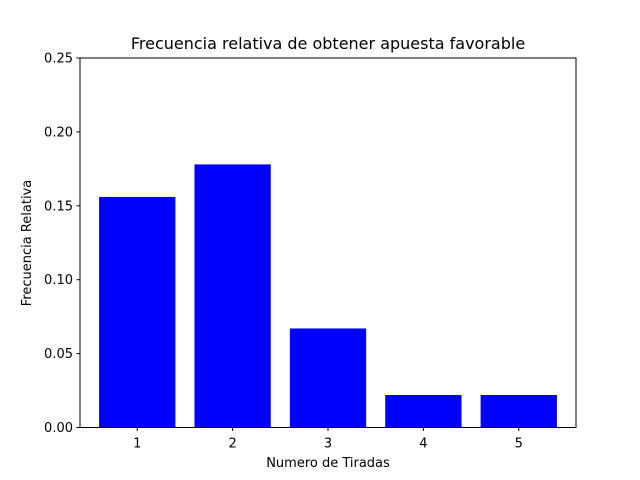  Describe the element at coordinates (137, 444) in the screenshot. I see `x-tick-label: 1` at that location.